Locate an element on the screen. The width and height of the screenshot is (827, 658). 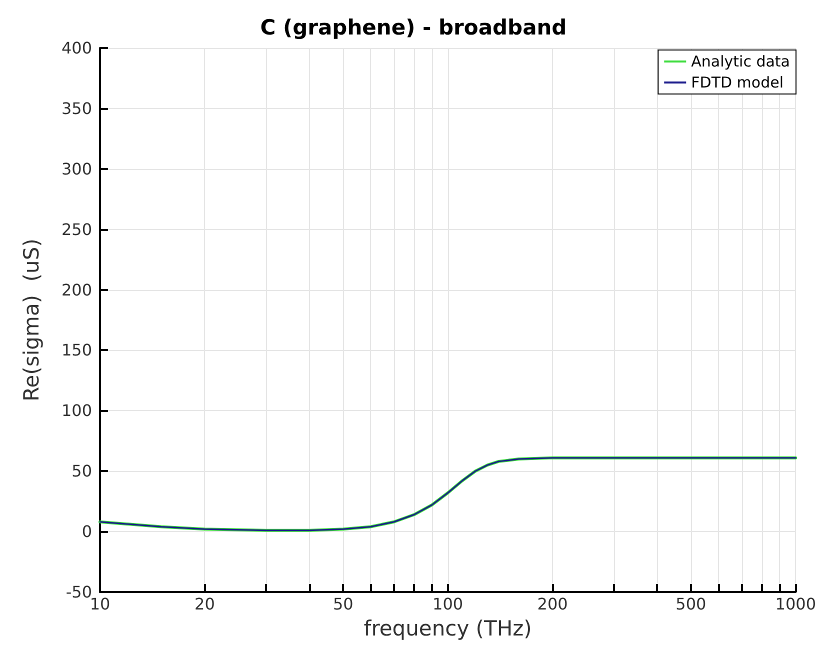
y-tick-label: 50 is located at coordinates (82, 471).